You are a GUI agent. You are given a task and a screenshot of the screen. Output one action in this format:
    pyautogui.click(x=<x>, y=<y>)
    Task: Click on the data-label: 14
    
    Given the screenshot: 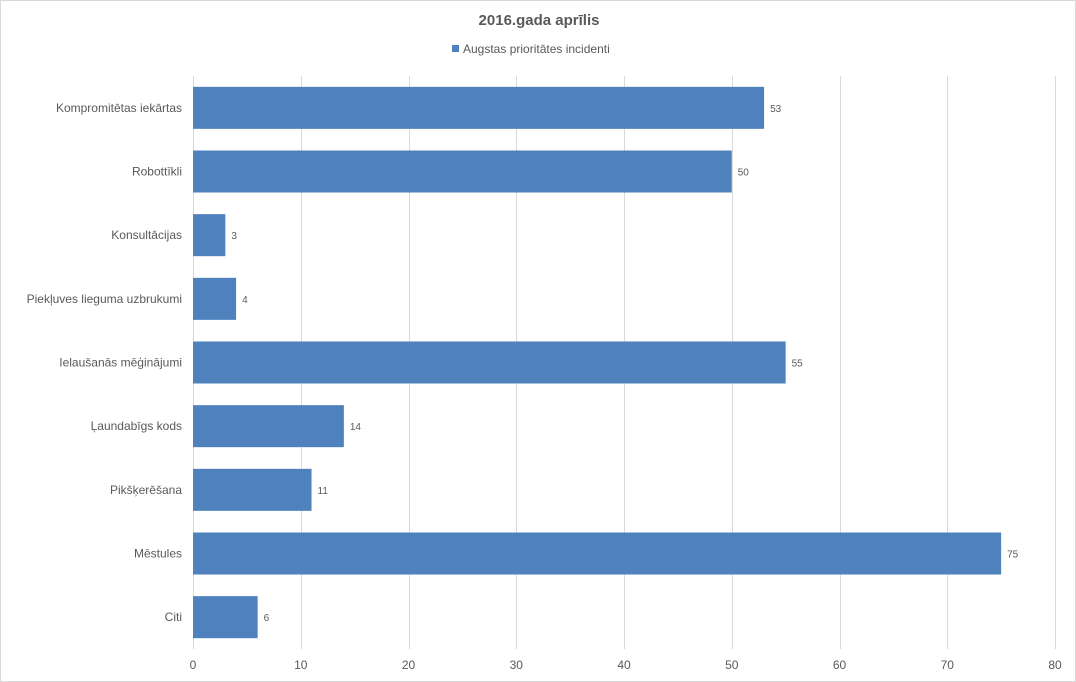 What is the action you would take?
    pyautogui.click(x=356, y=427)
    